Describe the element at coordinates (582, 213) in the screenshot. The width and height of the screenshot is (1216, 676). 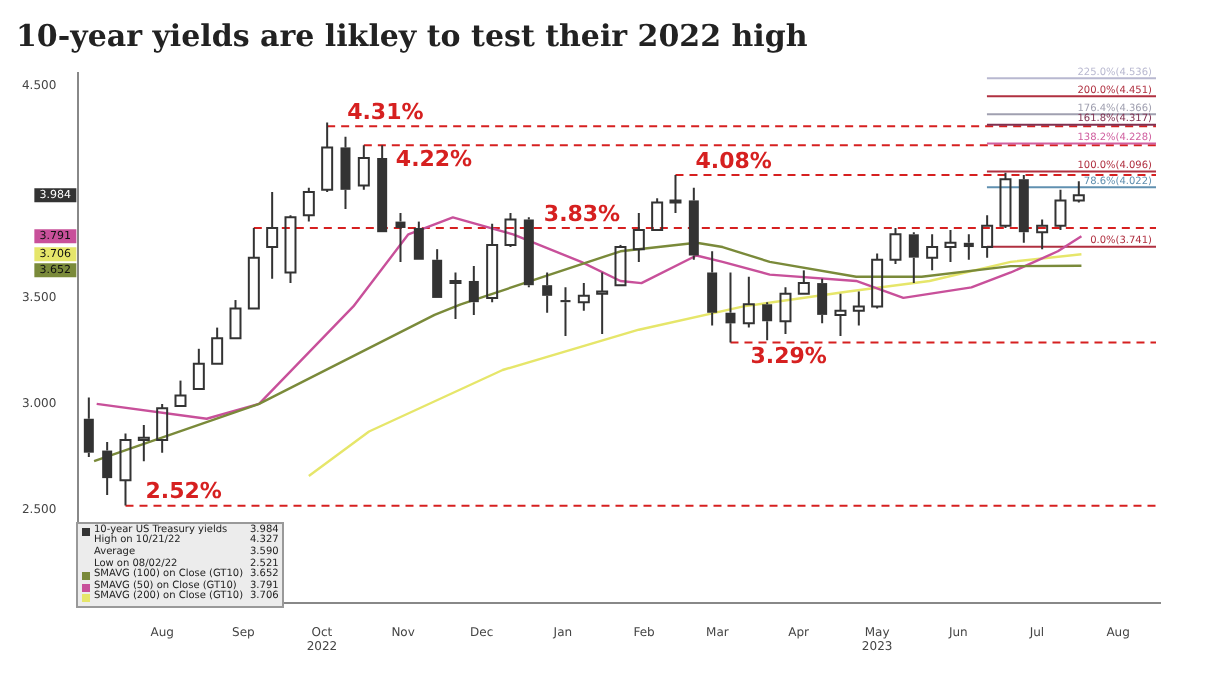
I see `ref-line-label: 3.83%` at that location.